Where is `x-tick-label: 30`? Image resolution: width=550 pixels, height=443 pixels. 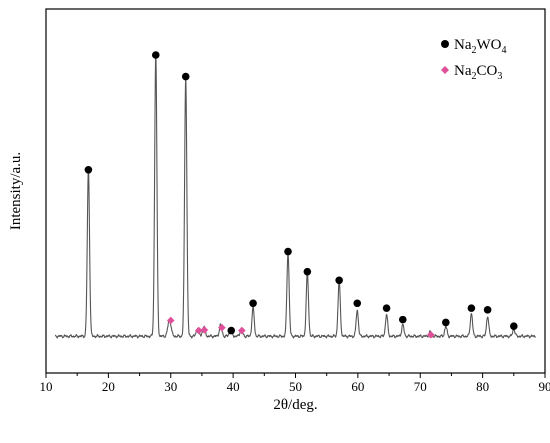
x-tick-label: 30 is located at coordinates (170, 386).